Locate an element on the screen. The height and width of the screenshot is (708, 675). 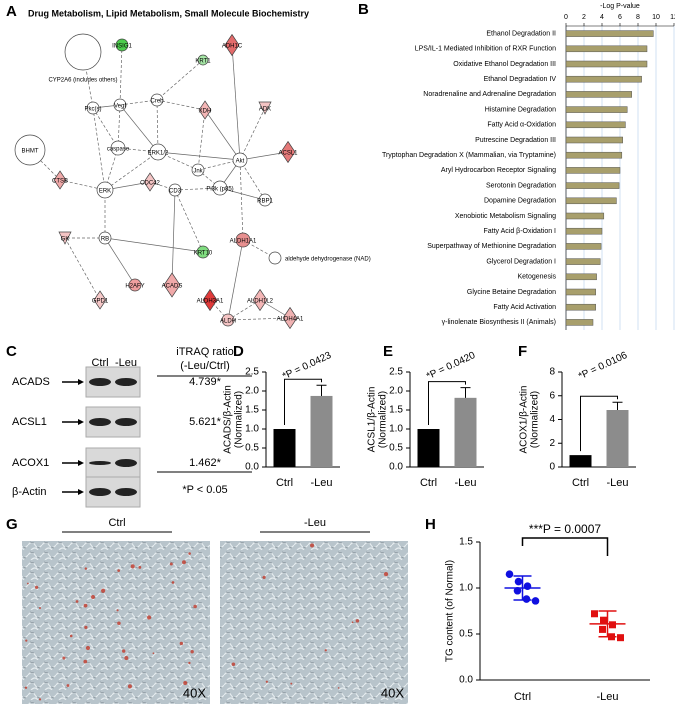
error-bar is located at coordinates (321, 390).